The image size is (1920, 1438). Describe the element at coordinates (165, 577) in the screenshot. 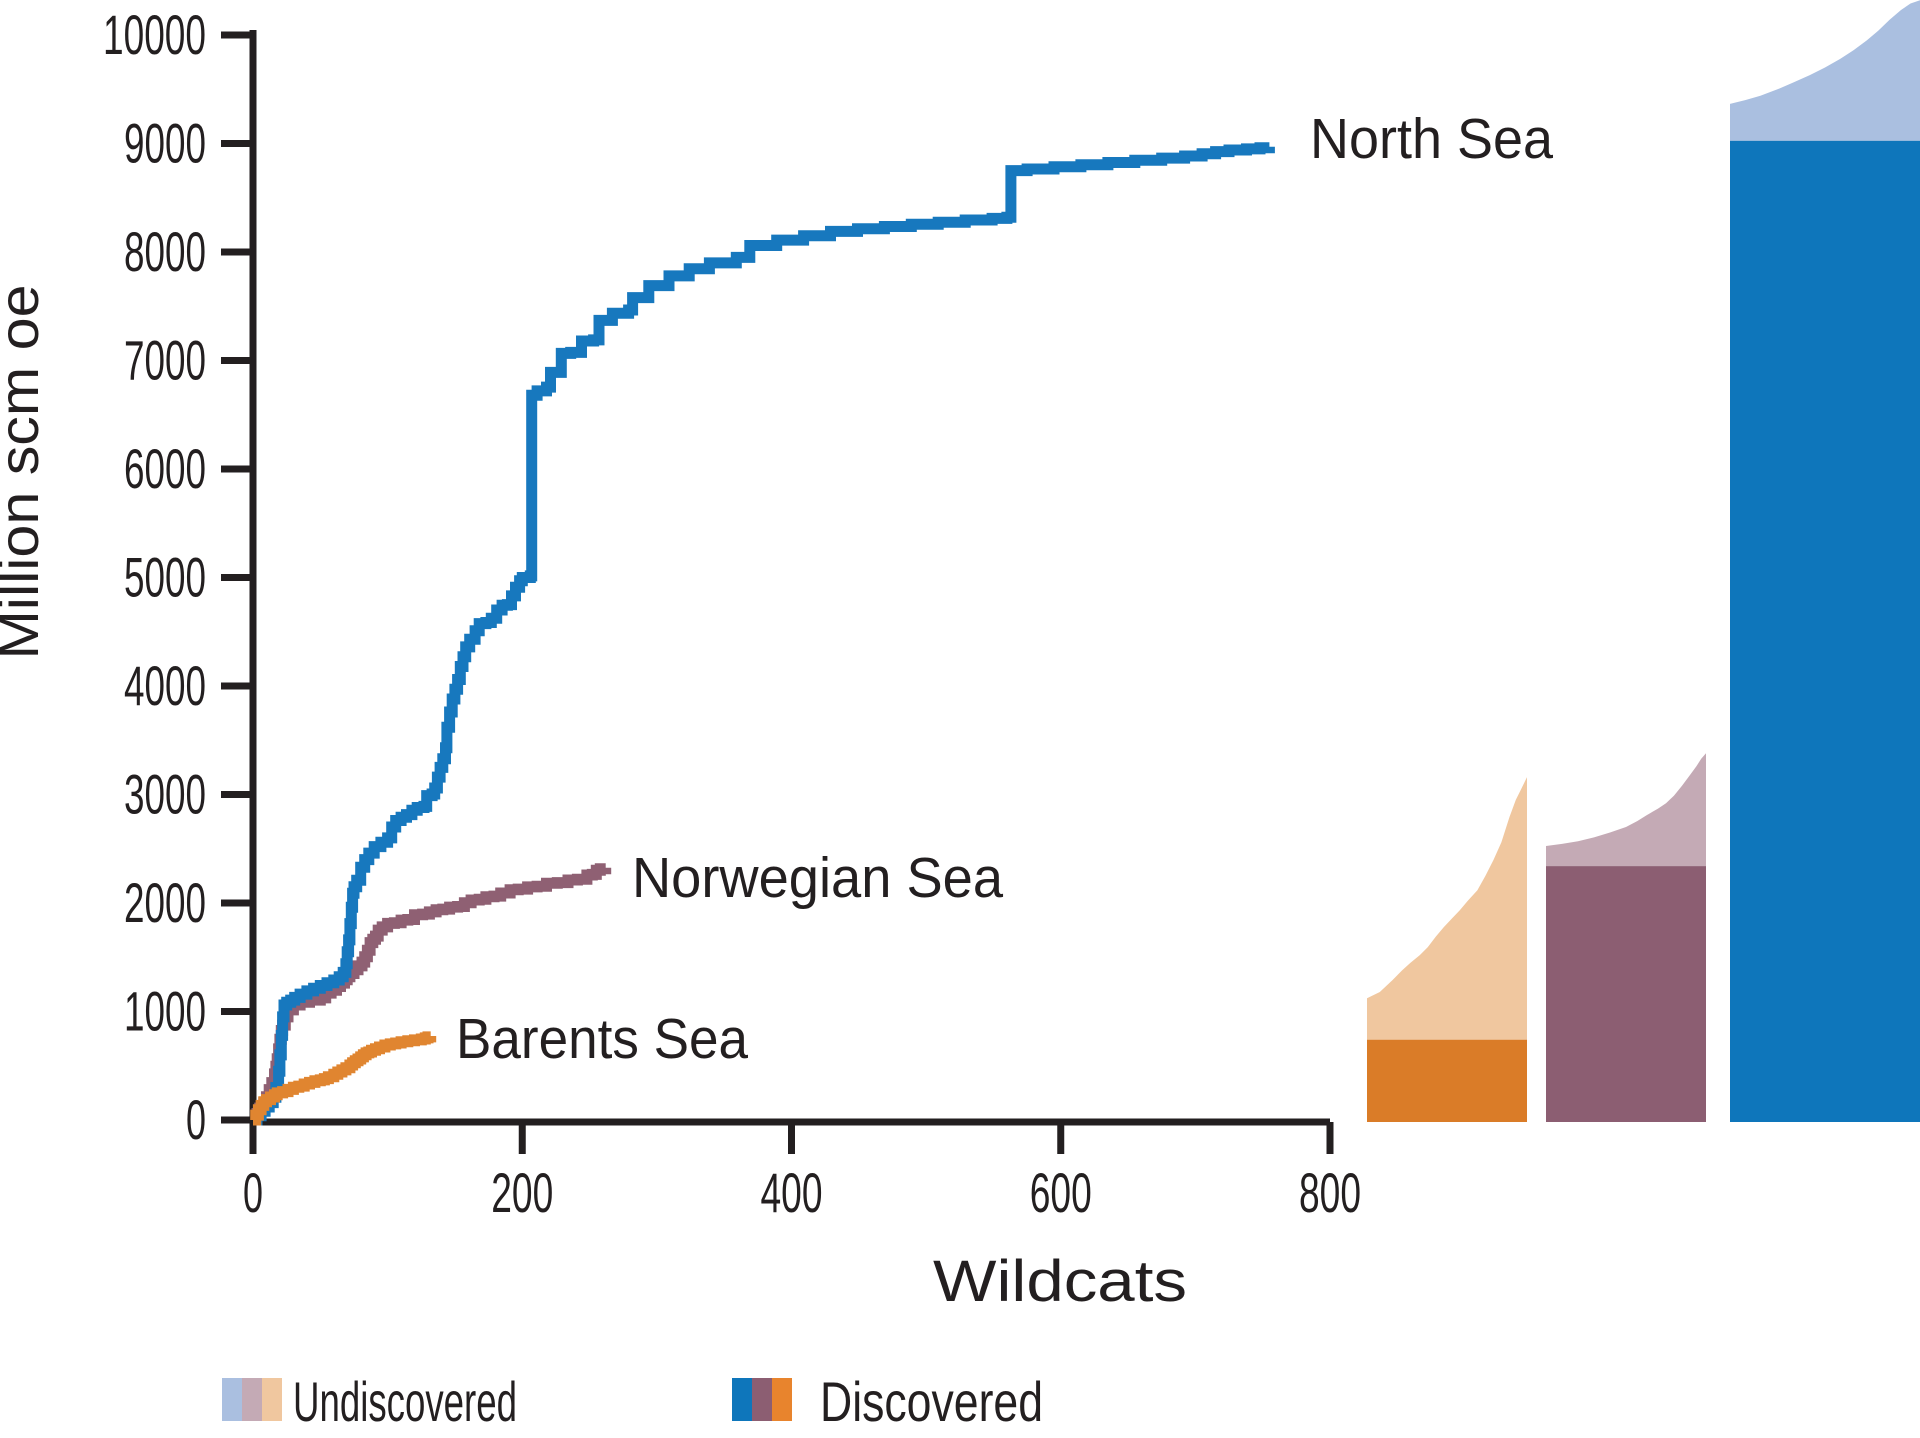

I see `y-tick-label: 5000` at that location.